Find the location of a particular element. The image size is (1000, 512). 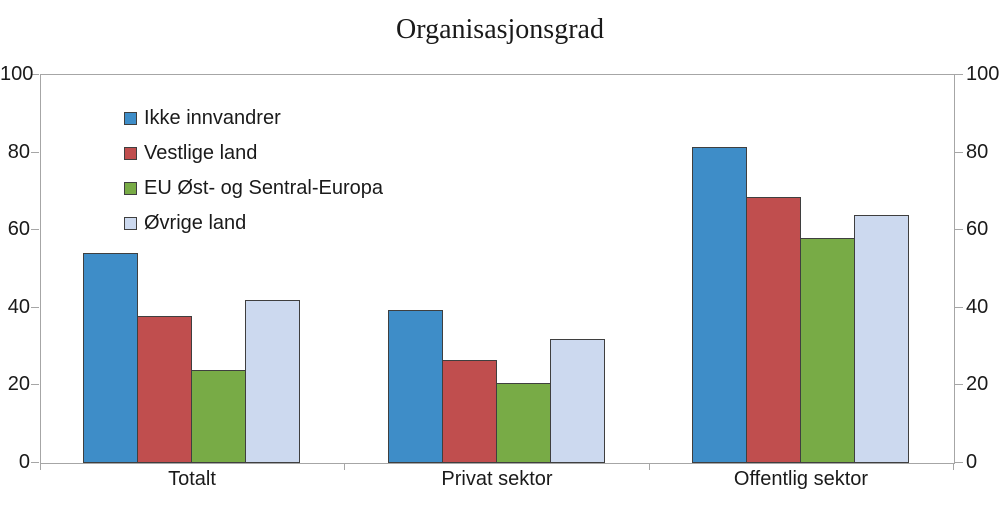

y-axis-label-right: 40 is located at coordinates (977, 307).